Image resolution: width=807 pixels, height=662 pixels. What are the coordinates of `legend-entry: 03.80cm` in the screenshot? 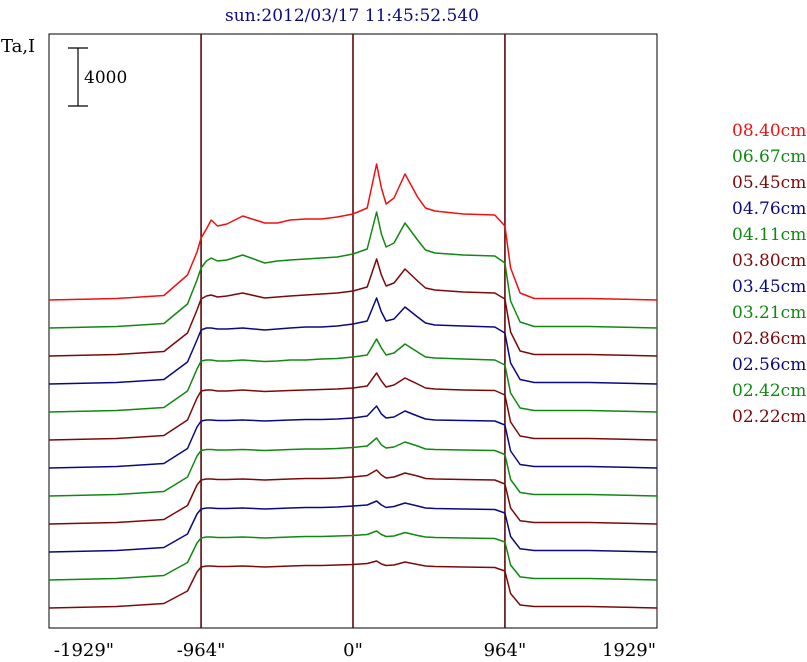 It's located at (769, 261).